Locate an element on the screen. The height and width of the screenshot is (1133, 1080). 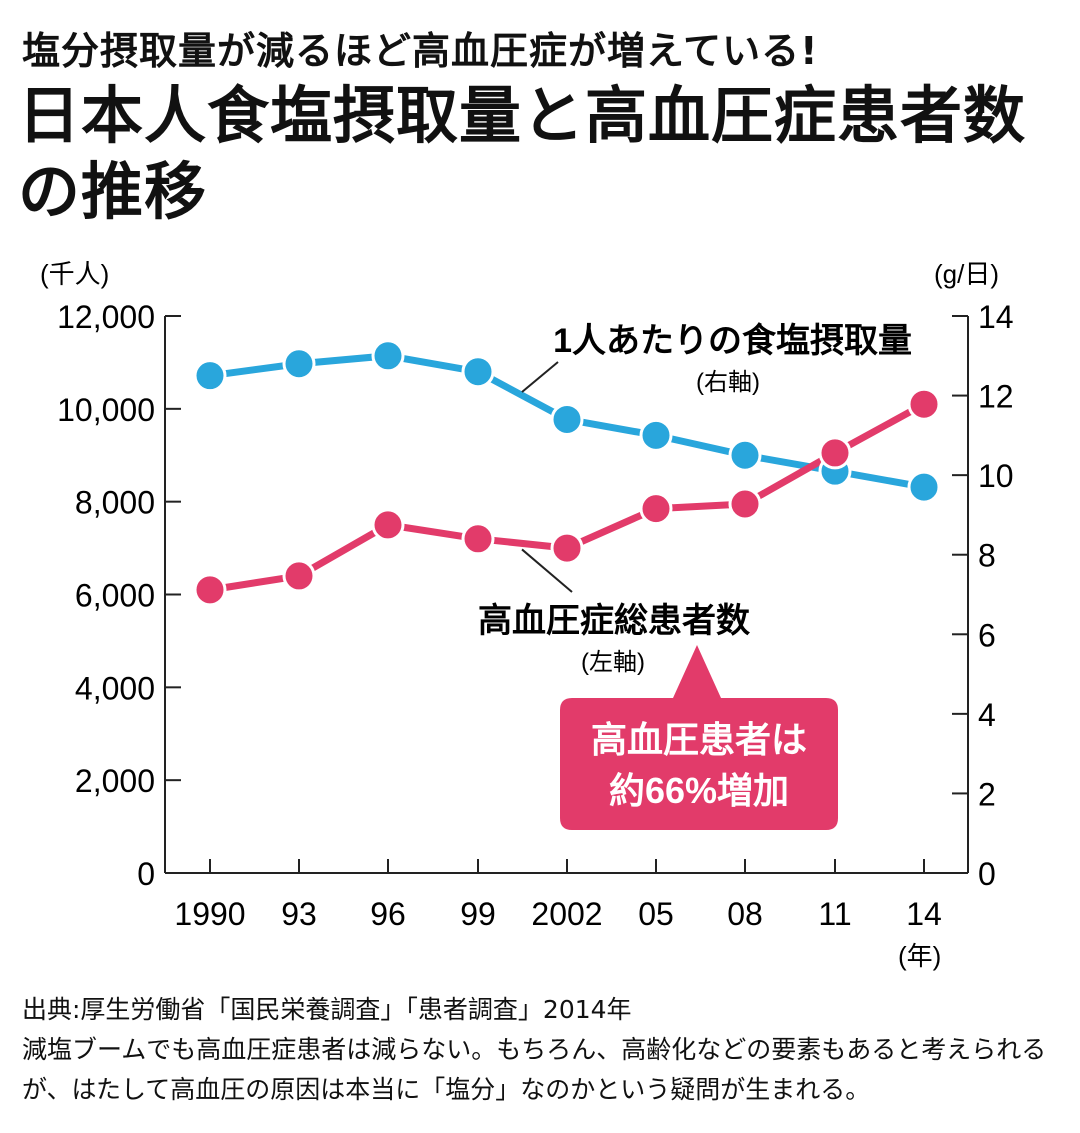
source-note: 出典:厚生労働省「国民栄養調査」「患者調査」2014年 is located at coordinates (327, 1009).